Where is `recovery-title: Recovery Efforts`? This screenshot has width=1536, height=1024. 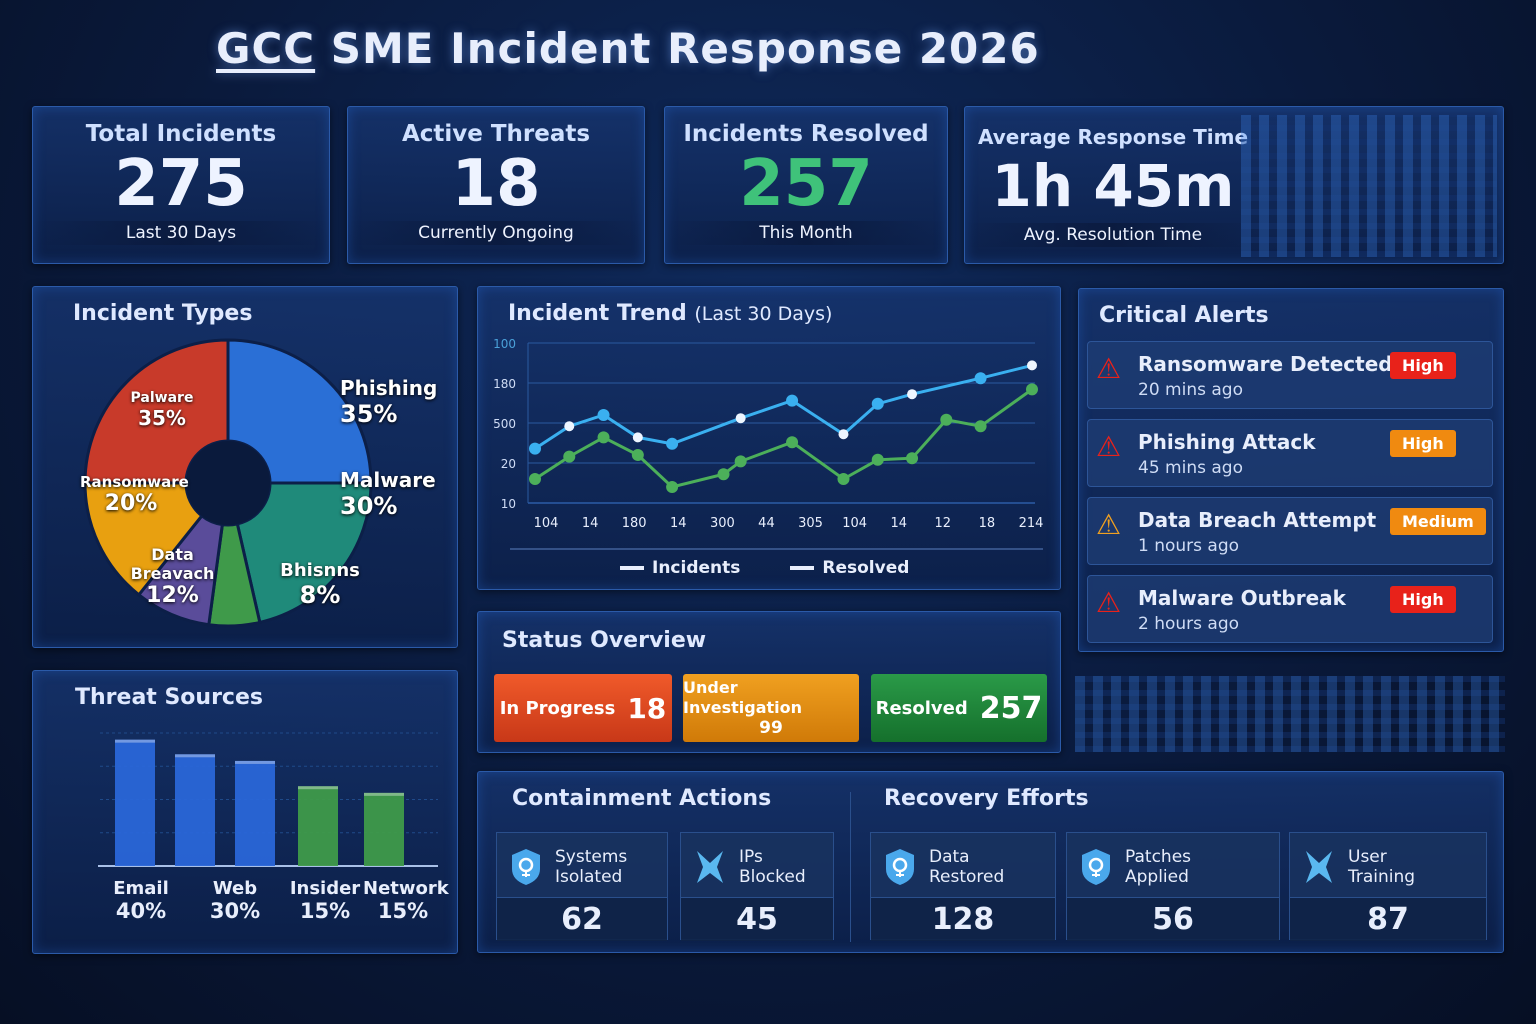 recovery-title: Recovery Efforts is located at coordinates (986, 798).